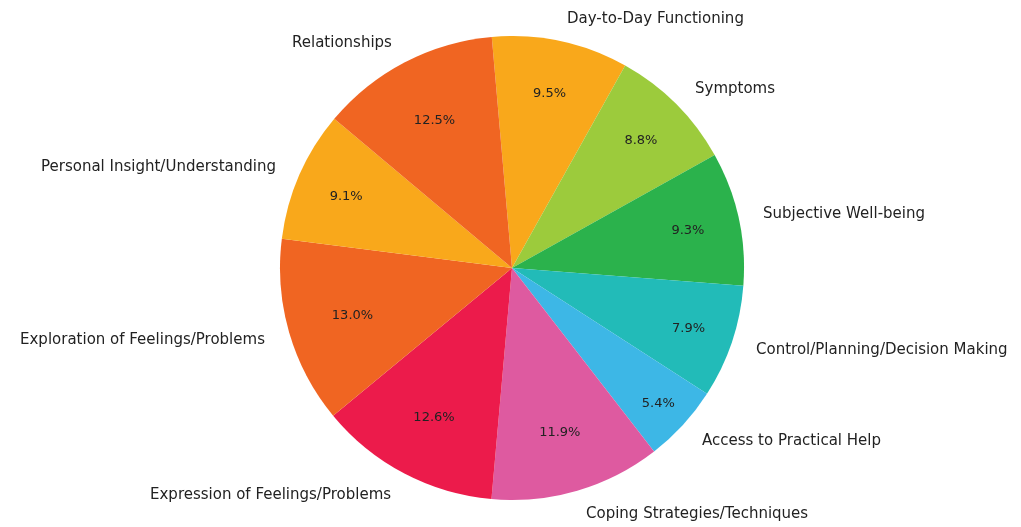 The image size is (1021, 527). Describe the element at coordinates (791, 440) in the screenshot. I see `slice-label: Access to Practical Help` at that location.